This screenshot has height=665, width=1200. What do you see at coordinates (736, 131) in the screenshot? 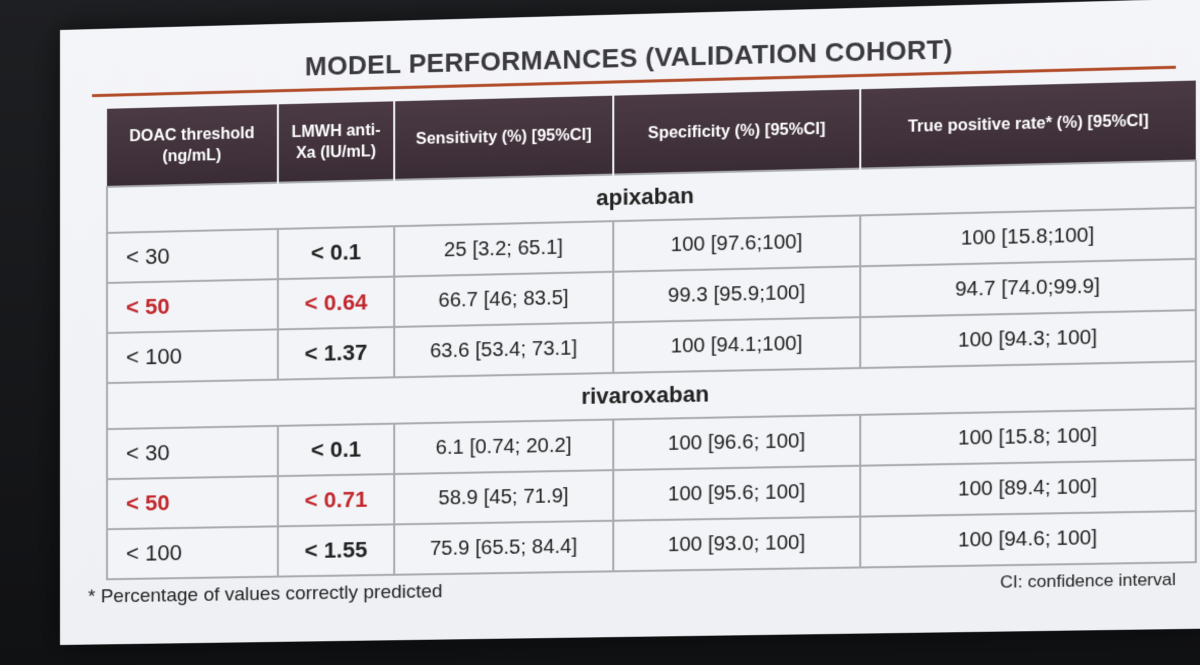
I see `header-specificity: Specificity (%) [95%CI]` at bounding box center [736, 131].